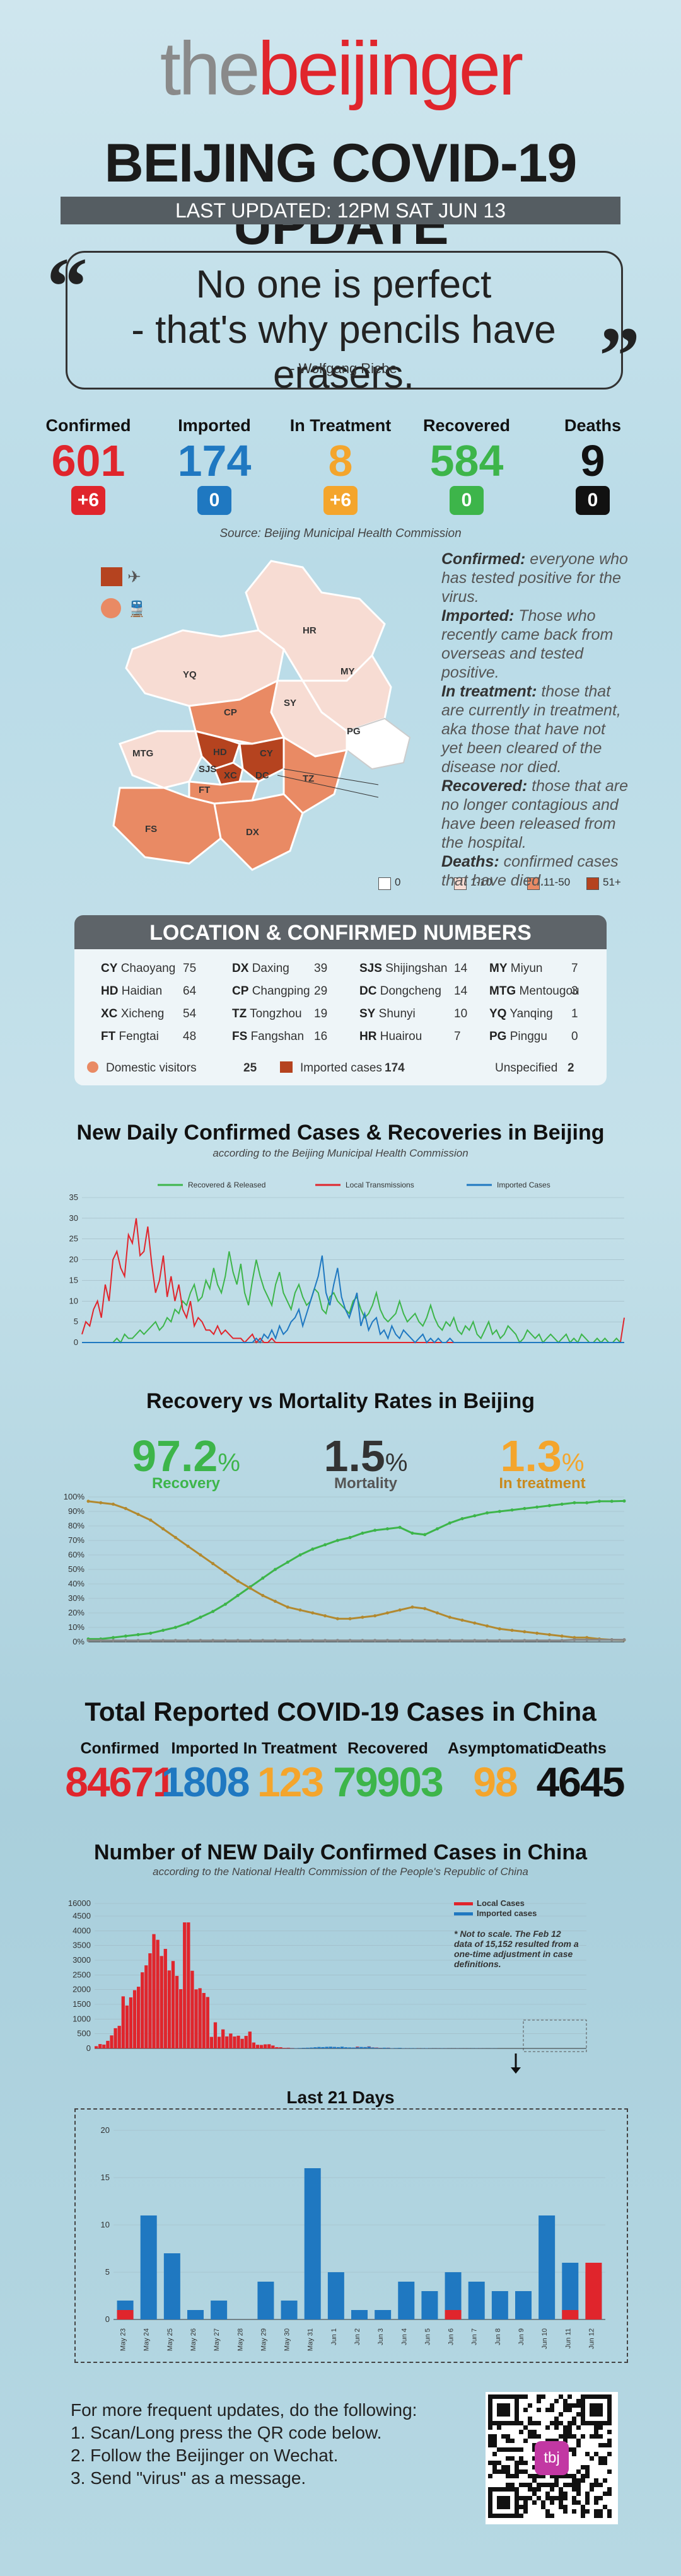  What do you see at coordinates (76, 1554) in the screenshot?
I see `y-tick-label: 60%` at bounding box center [76, 1554].